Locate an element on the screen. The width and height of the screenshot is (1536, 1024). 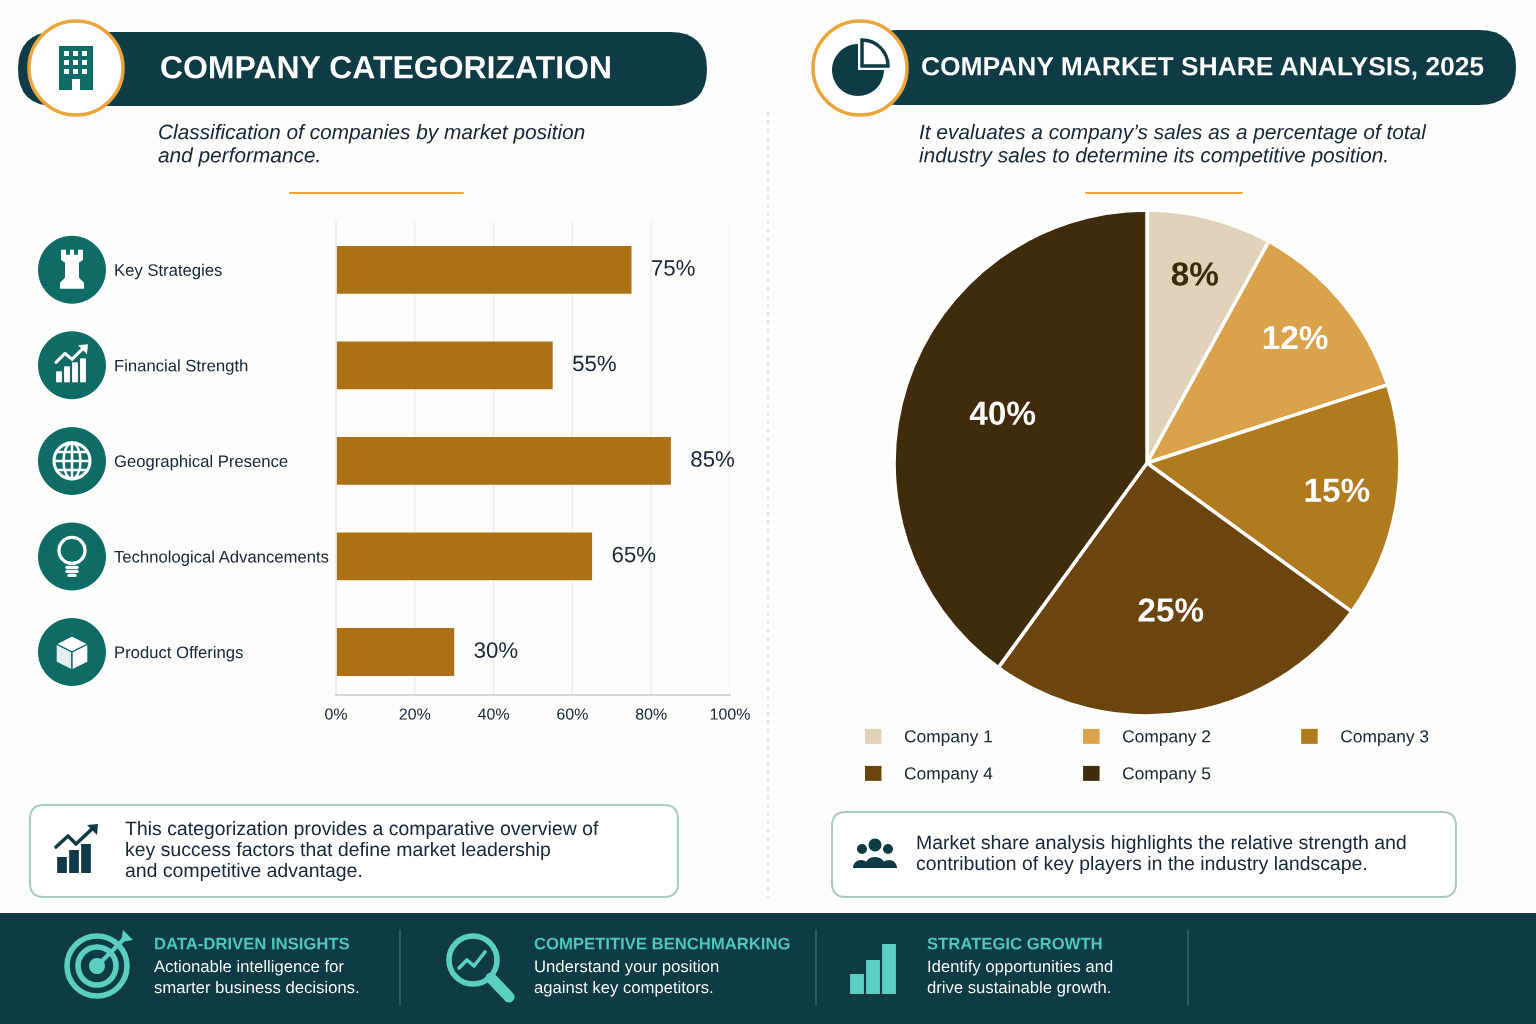
data-label: 40% is located at coordinates (1002, 413).